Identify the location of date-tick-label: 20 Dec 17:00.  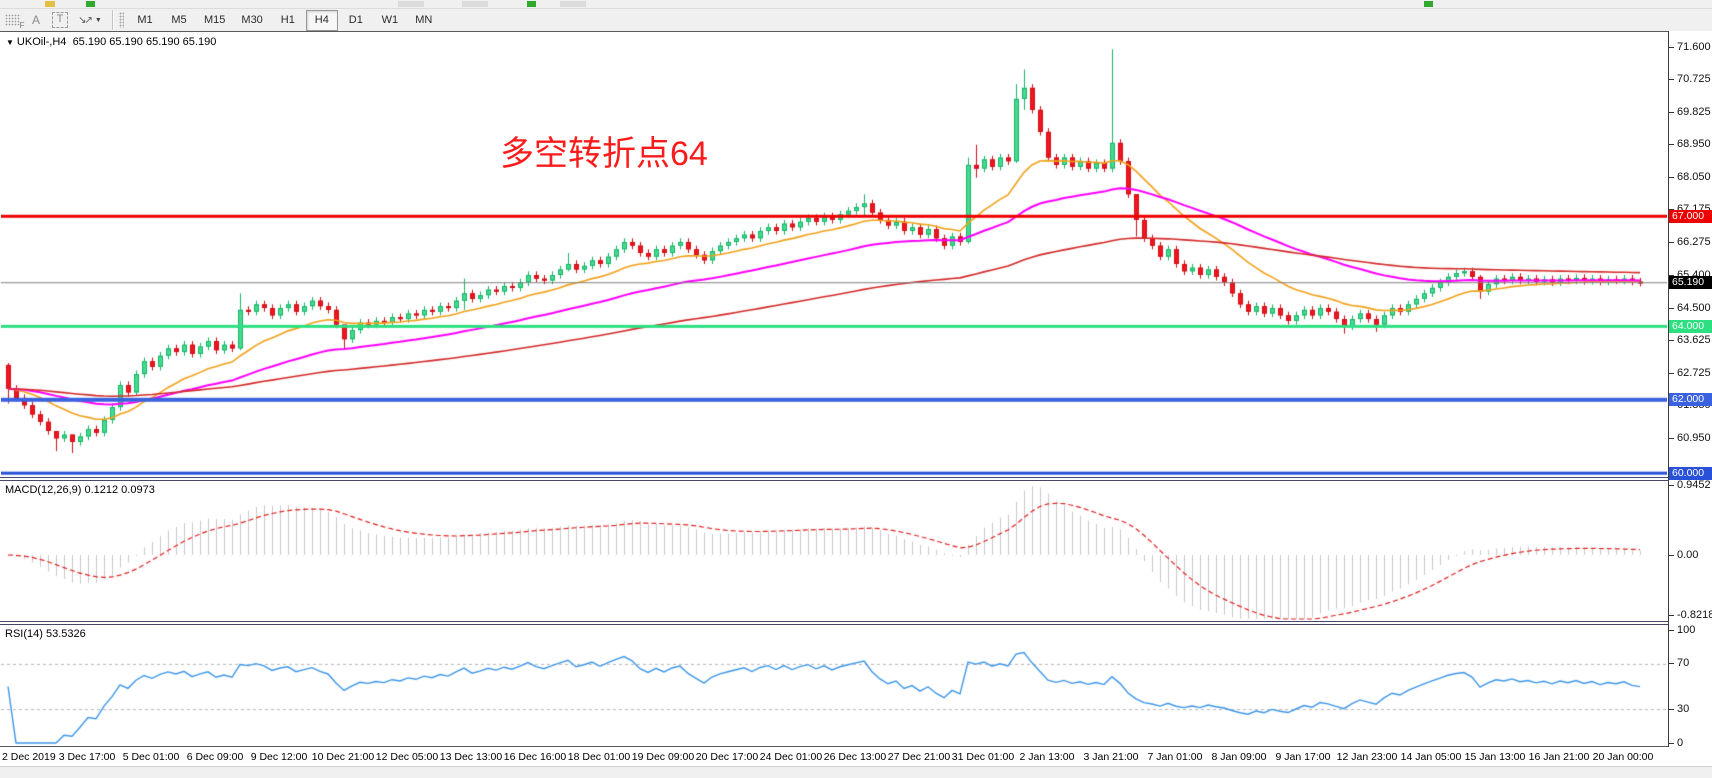
(727, 757).